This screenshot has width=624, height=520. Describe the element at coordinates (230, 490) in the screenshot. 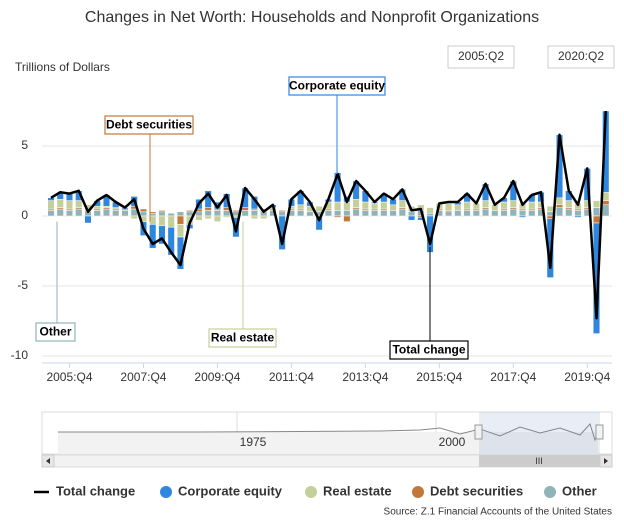

I see `legend-label: Corporate equity` at that location.